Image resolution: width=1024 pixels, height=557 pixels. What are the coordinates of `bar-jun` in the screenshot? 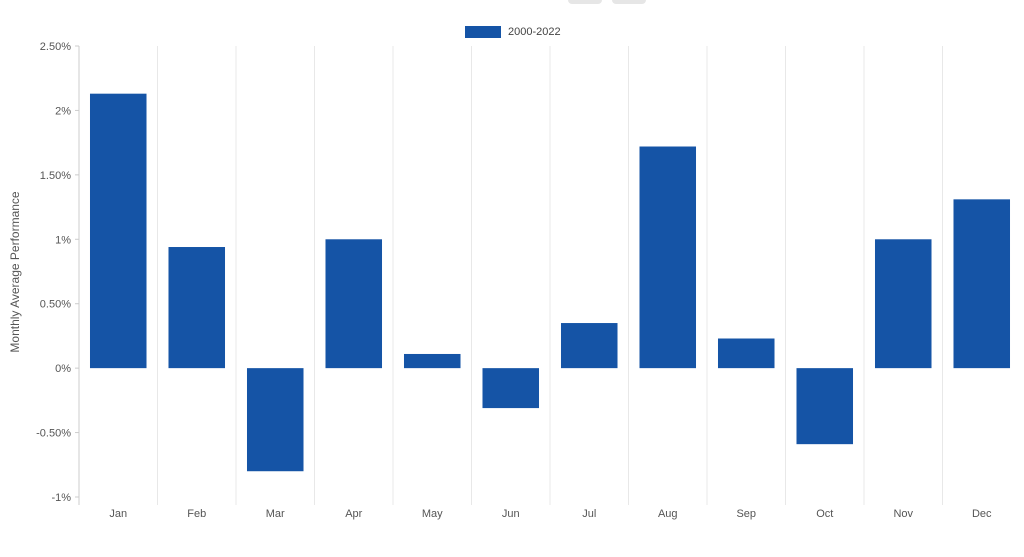 It's located at (511, 388).